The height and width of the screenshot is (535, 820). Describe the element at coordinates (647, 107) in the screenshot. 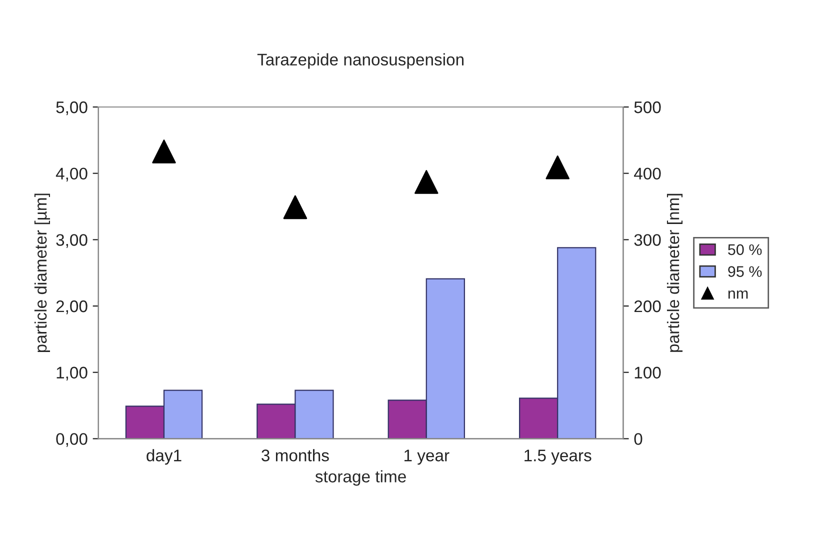

I see `y2-tick-label: 500` at that location.